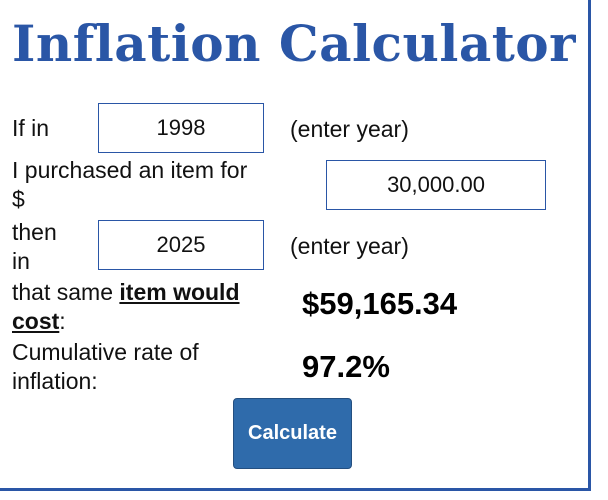  Describe the element at coordinates (36, 321) in the screenshot. I see `label-emphasis: cost` at that location.